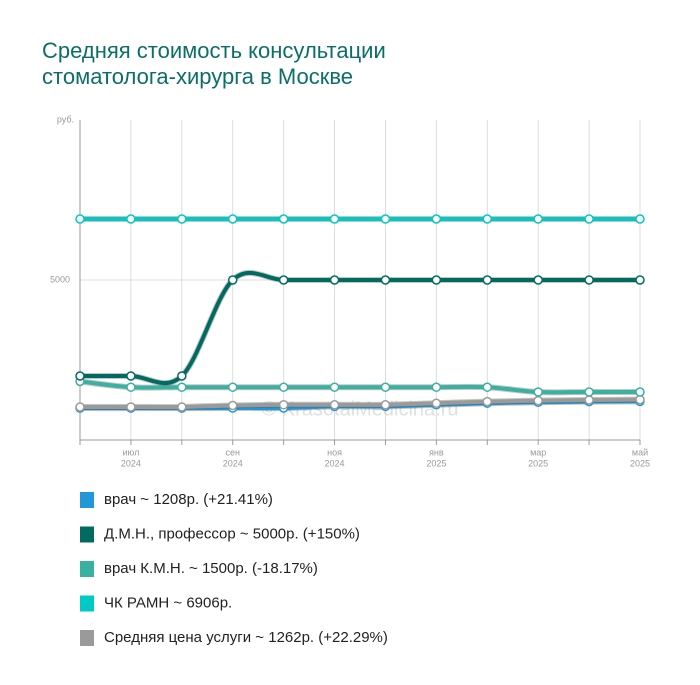 This screenshot has height=685, width=700. I want to click on x-tick-label: май, so click(640, 452).